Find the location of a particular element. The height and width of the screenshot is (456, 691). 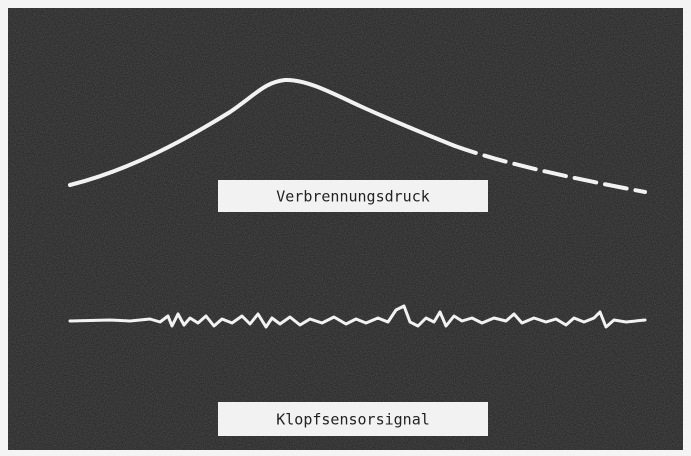

pressure-trace is located at coordinates (262, 132).